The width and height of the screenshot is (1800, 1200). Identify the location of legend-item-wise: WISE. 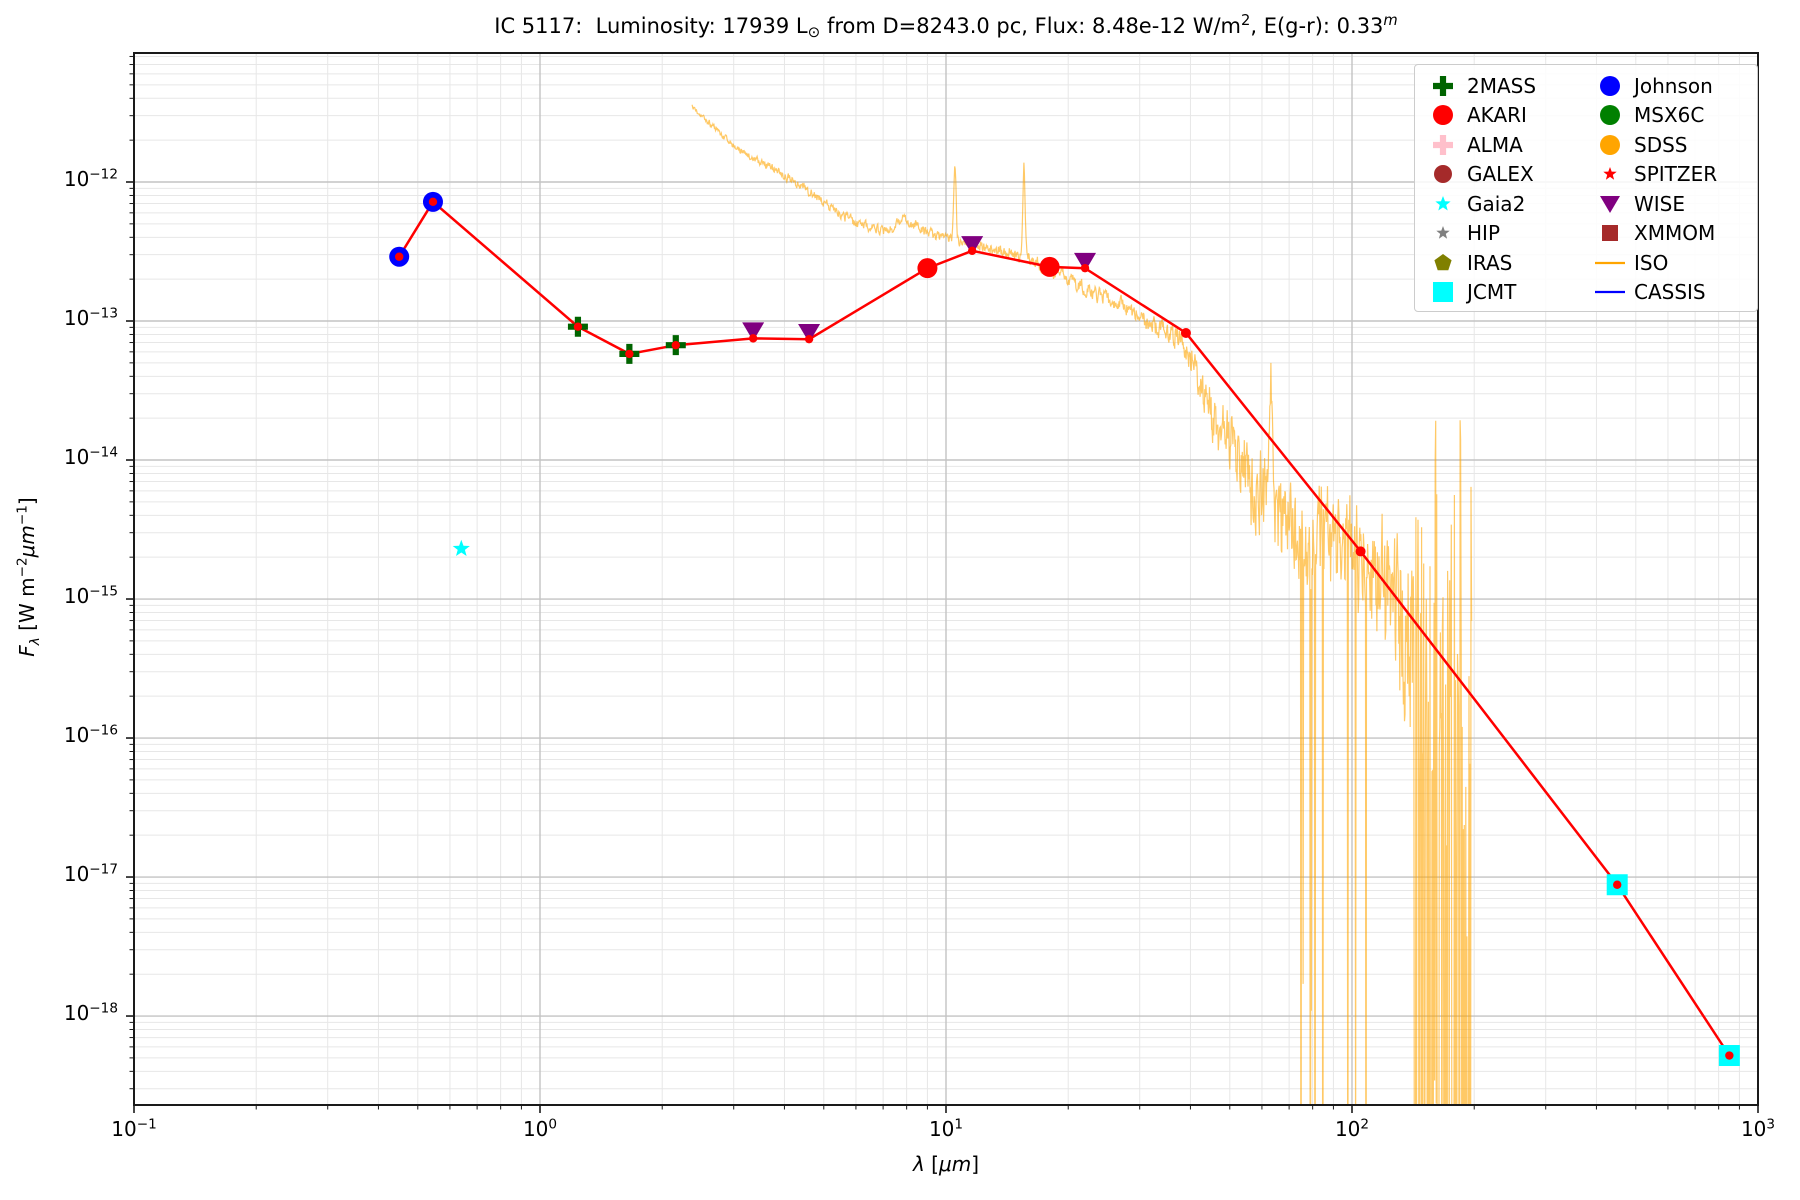
(1673, 204).